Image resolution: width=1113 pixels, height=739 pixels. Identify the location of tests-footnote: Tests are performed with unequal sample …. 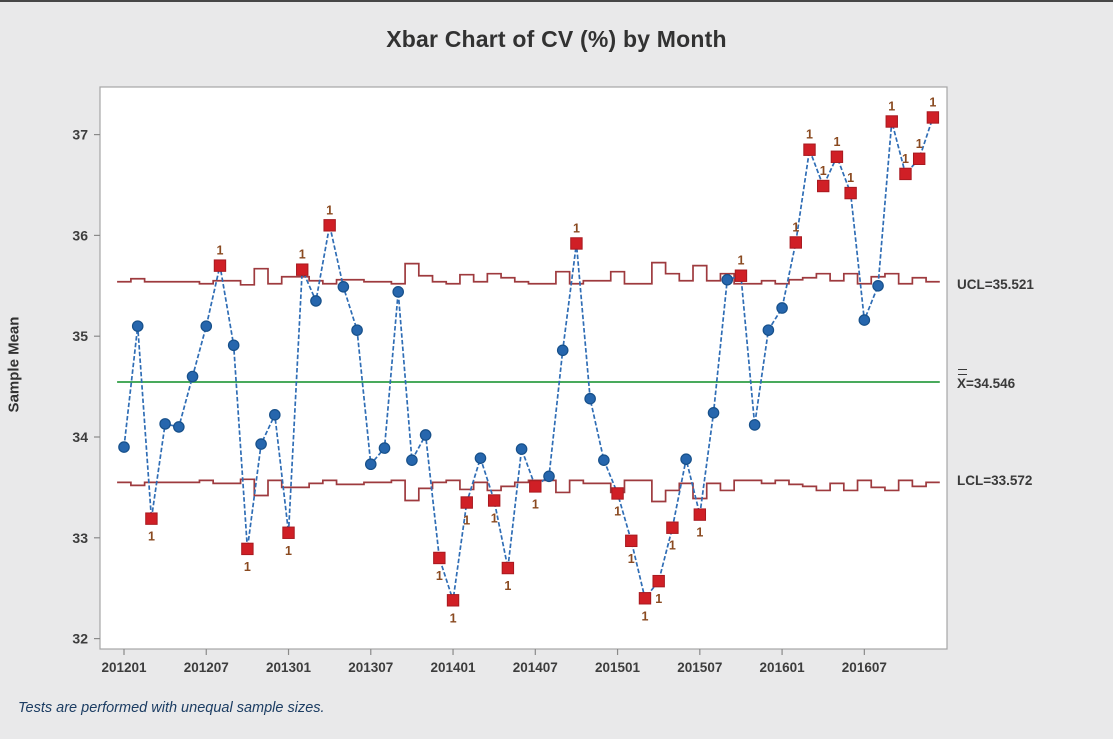
(171, 708).